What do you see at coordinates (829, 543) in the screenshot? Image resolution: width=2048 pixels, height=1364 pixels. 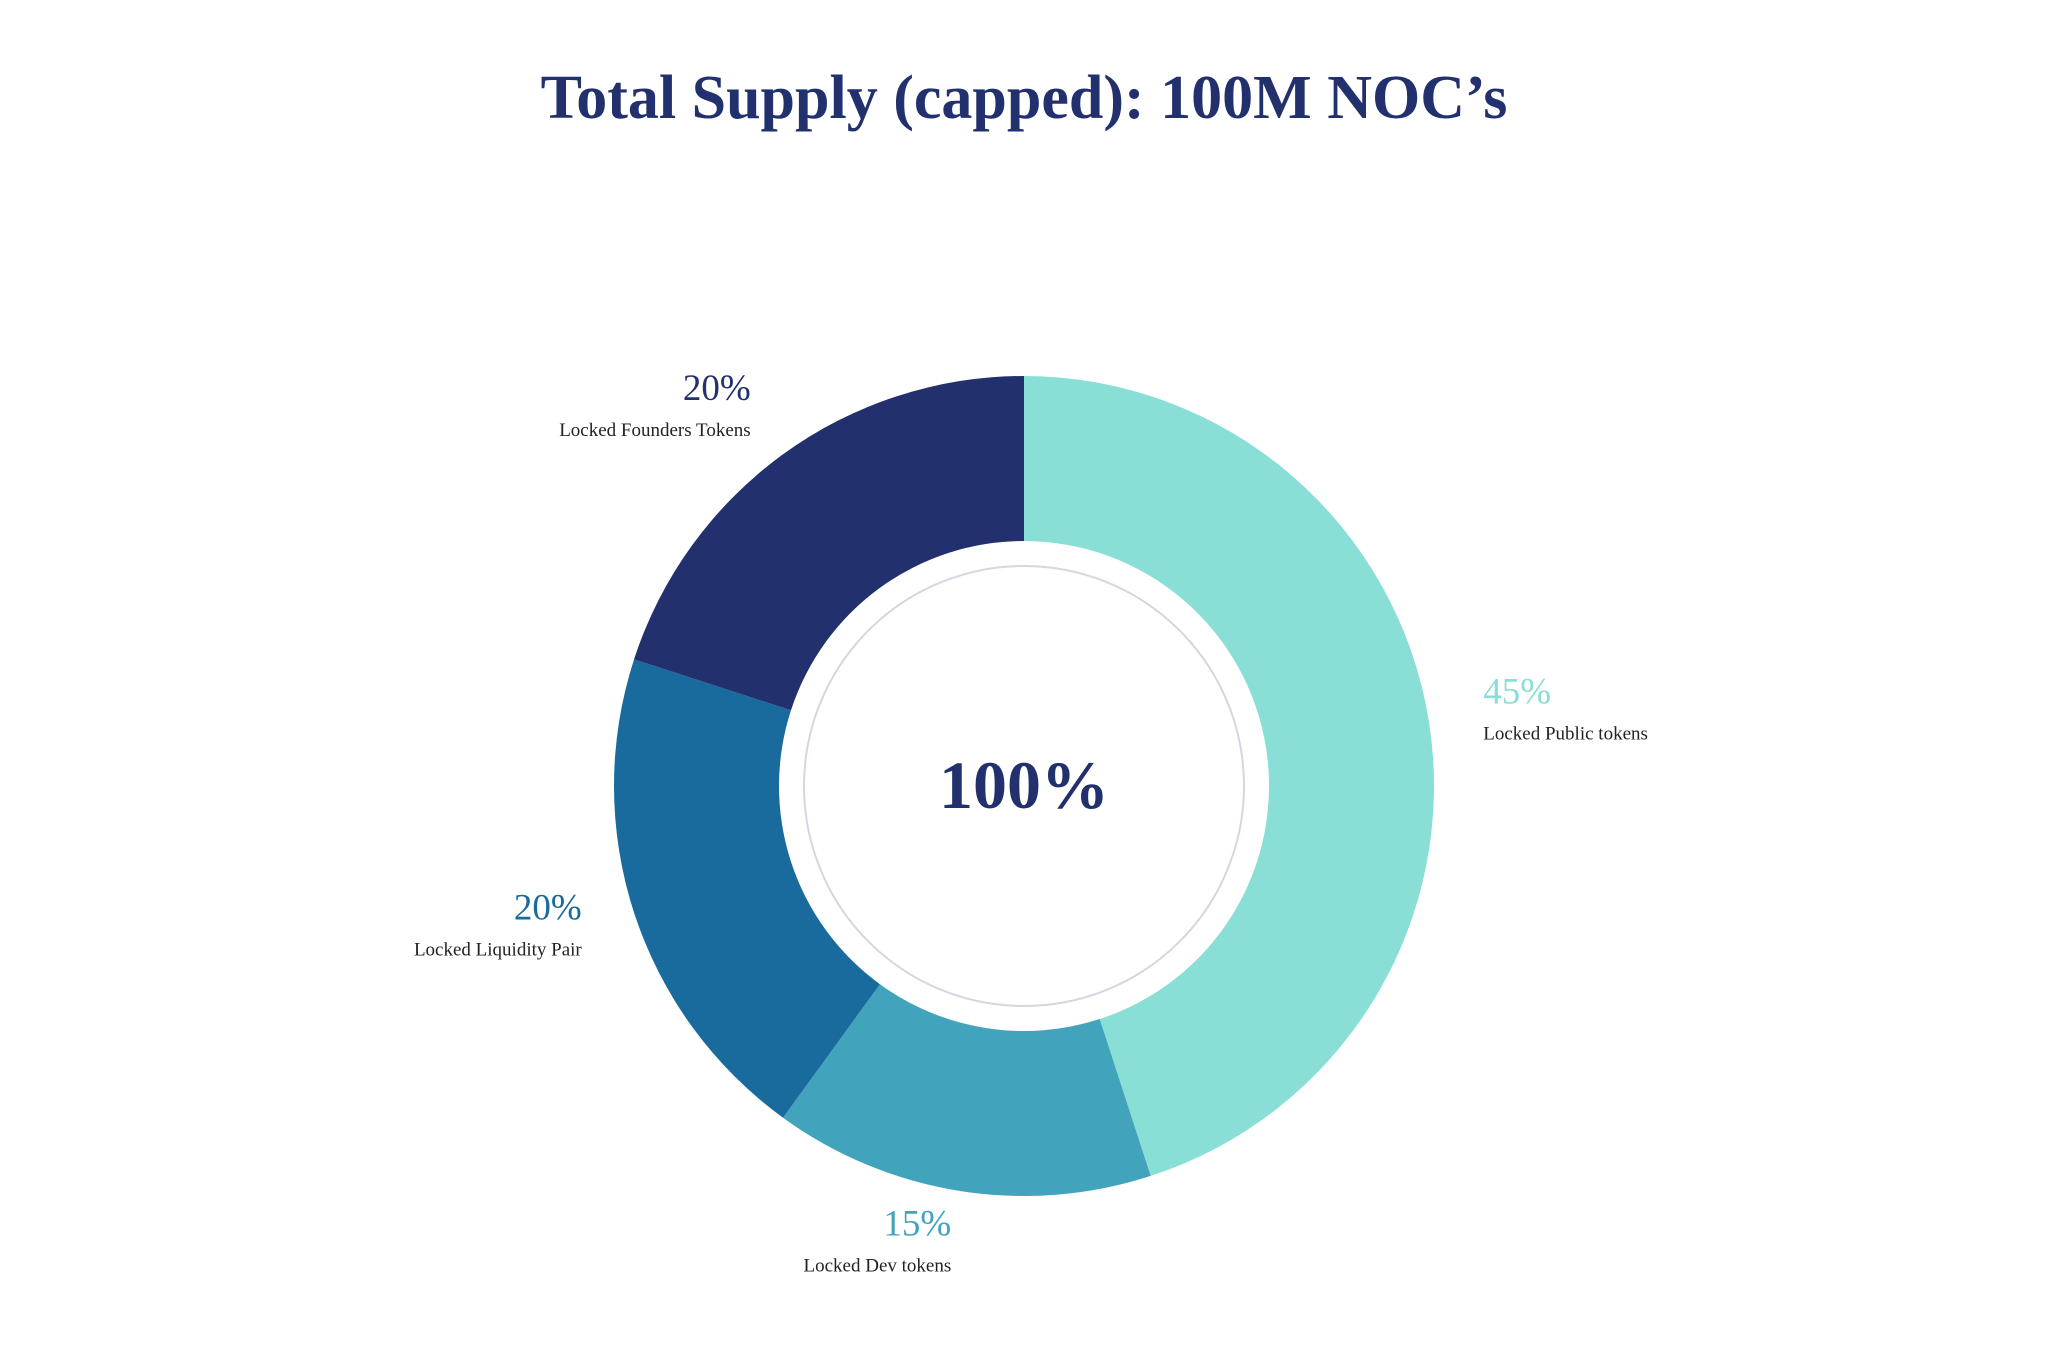 I see `slice-locked-founders-tokens` at bounding box center [829, 543].